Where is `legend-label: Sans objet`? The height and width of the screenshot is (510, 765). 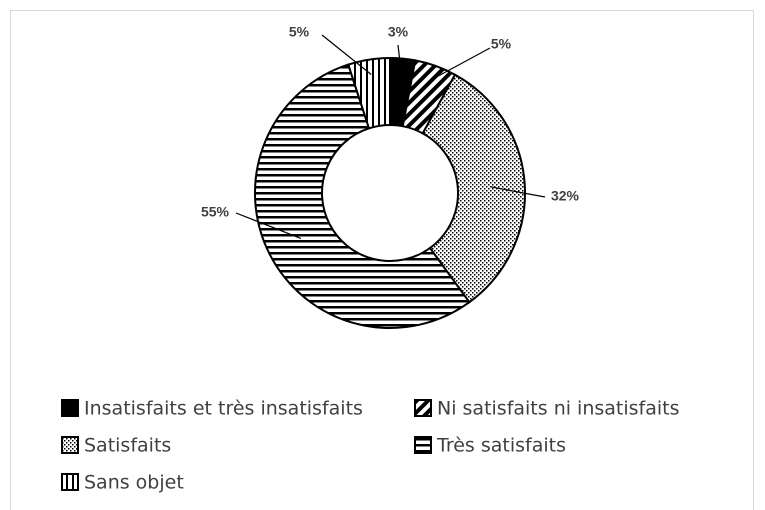
legend-label: Sans objet is located at coordinates (134, 483).